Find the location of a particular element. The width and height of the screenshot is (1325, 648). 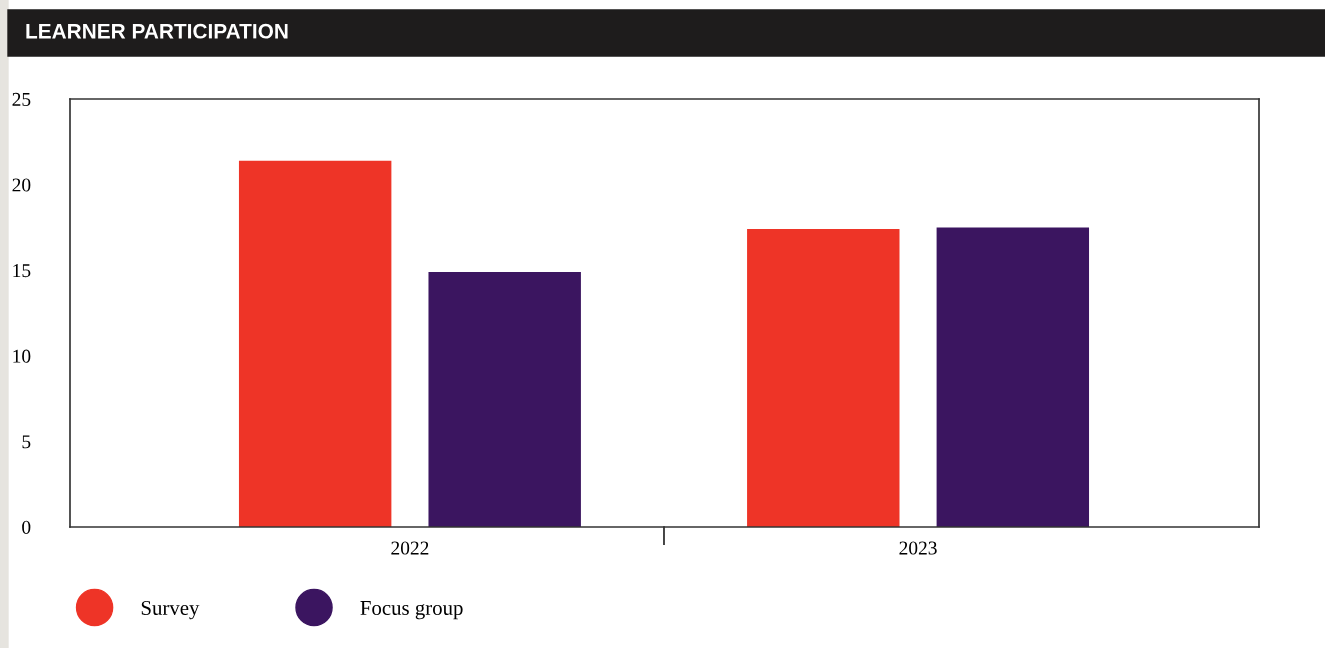

legend-label: Focus group is located at coordinates (411, 610).